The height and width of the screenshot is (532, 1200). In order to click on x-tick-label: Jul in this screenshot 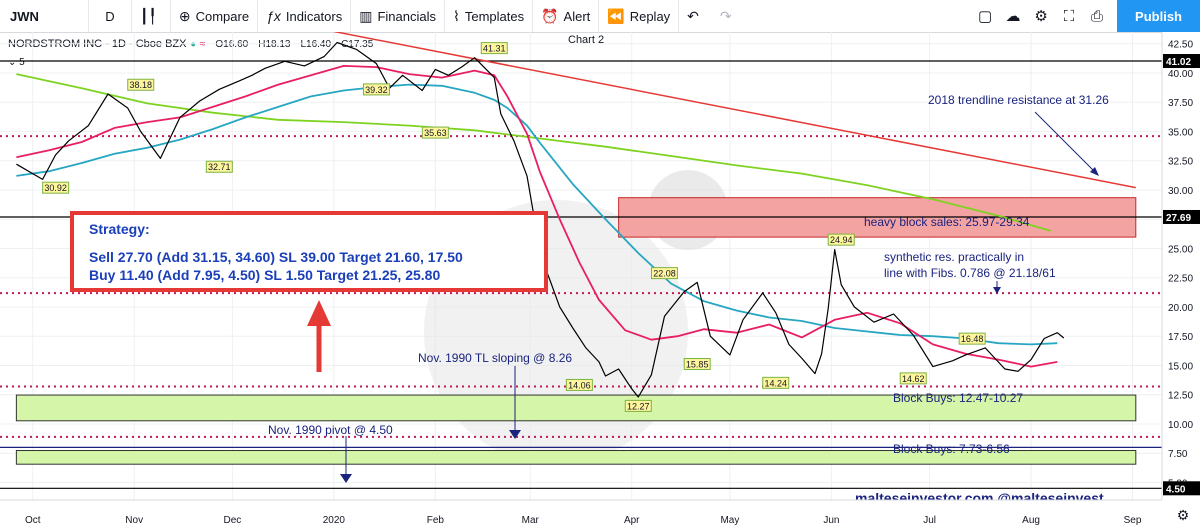, I will do `click(929, 520)`.